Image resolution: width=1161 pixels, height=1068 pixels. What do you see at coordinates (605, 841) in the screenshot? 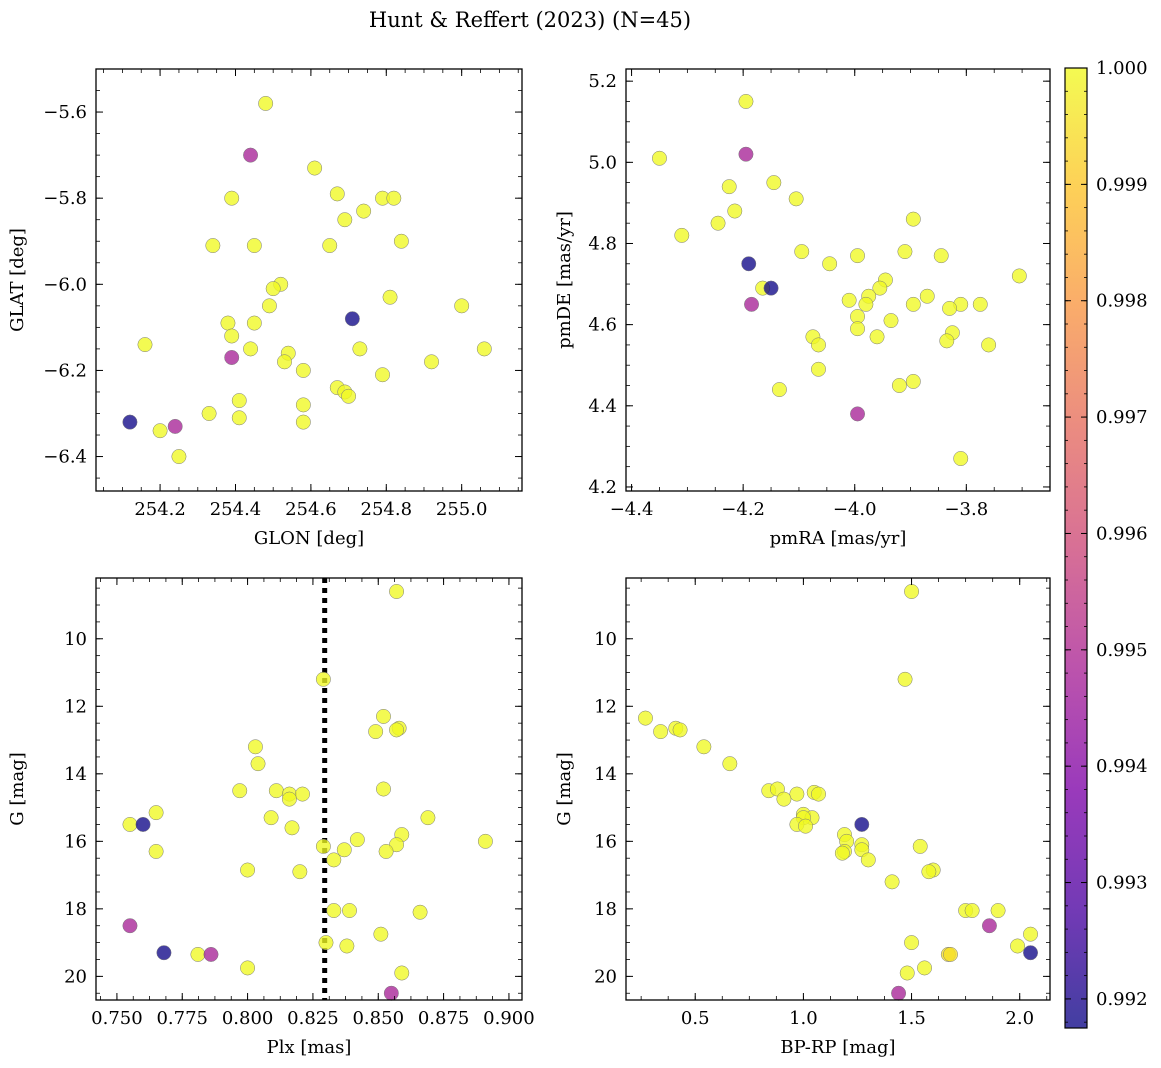
I see `y-tick-label-16: 16` at bounding box center [605, 841].